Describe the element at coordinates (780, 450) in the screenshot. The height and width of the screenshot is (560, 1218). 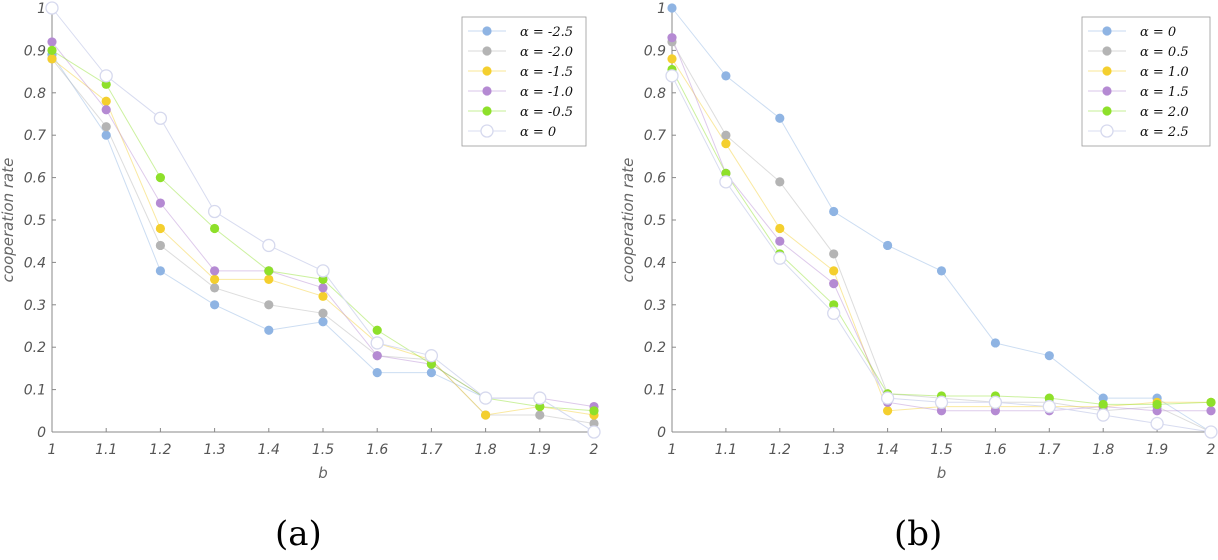
I see `x-tick-label: 1.2` at that location.